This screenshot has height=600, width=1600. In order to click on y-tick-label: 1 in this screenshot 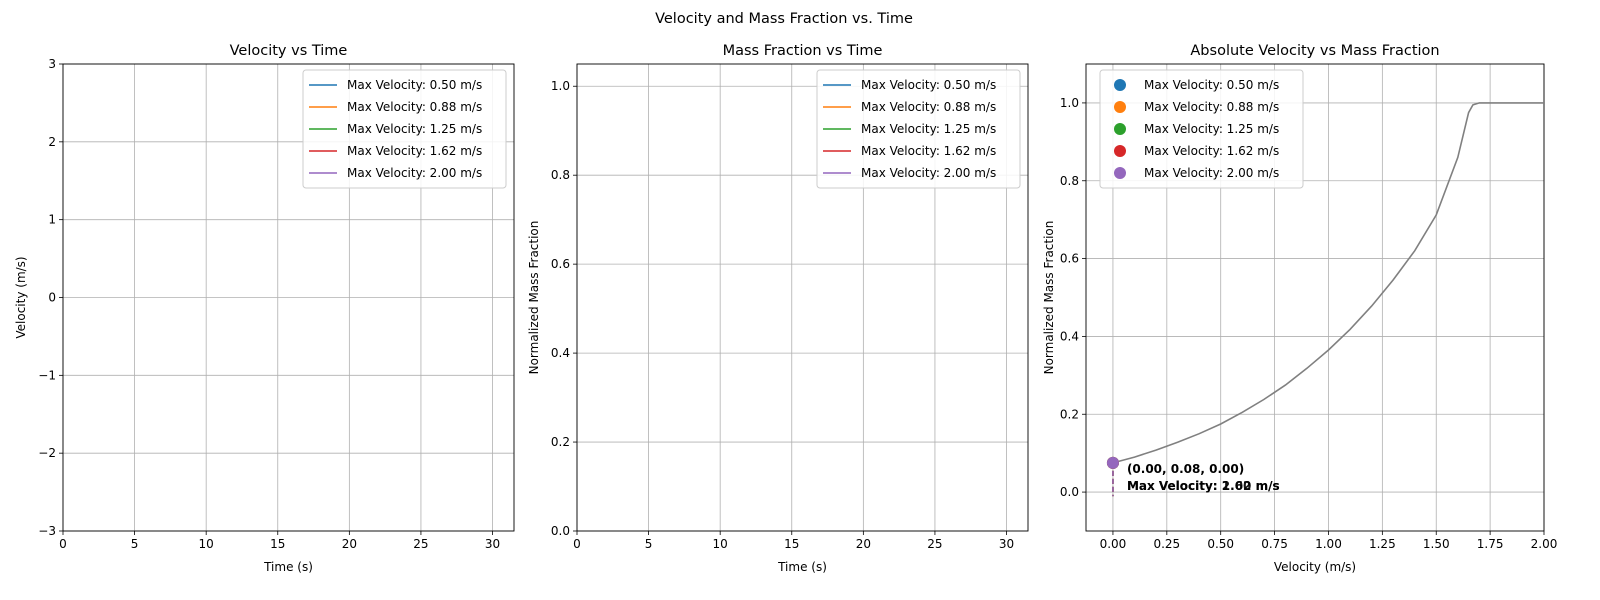, I will do `click(52, 220)`.